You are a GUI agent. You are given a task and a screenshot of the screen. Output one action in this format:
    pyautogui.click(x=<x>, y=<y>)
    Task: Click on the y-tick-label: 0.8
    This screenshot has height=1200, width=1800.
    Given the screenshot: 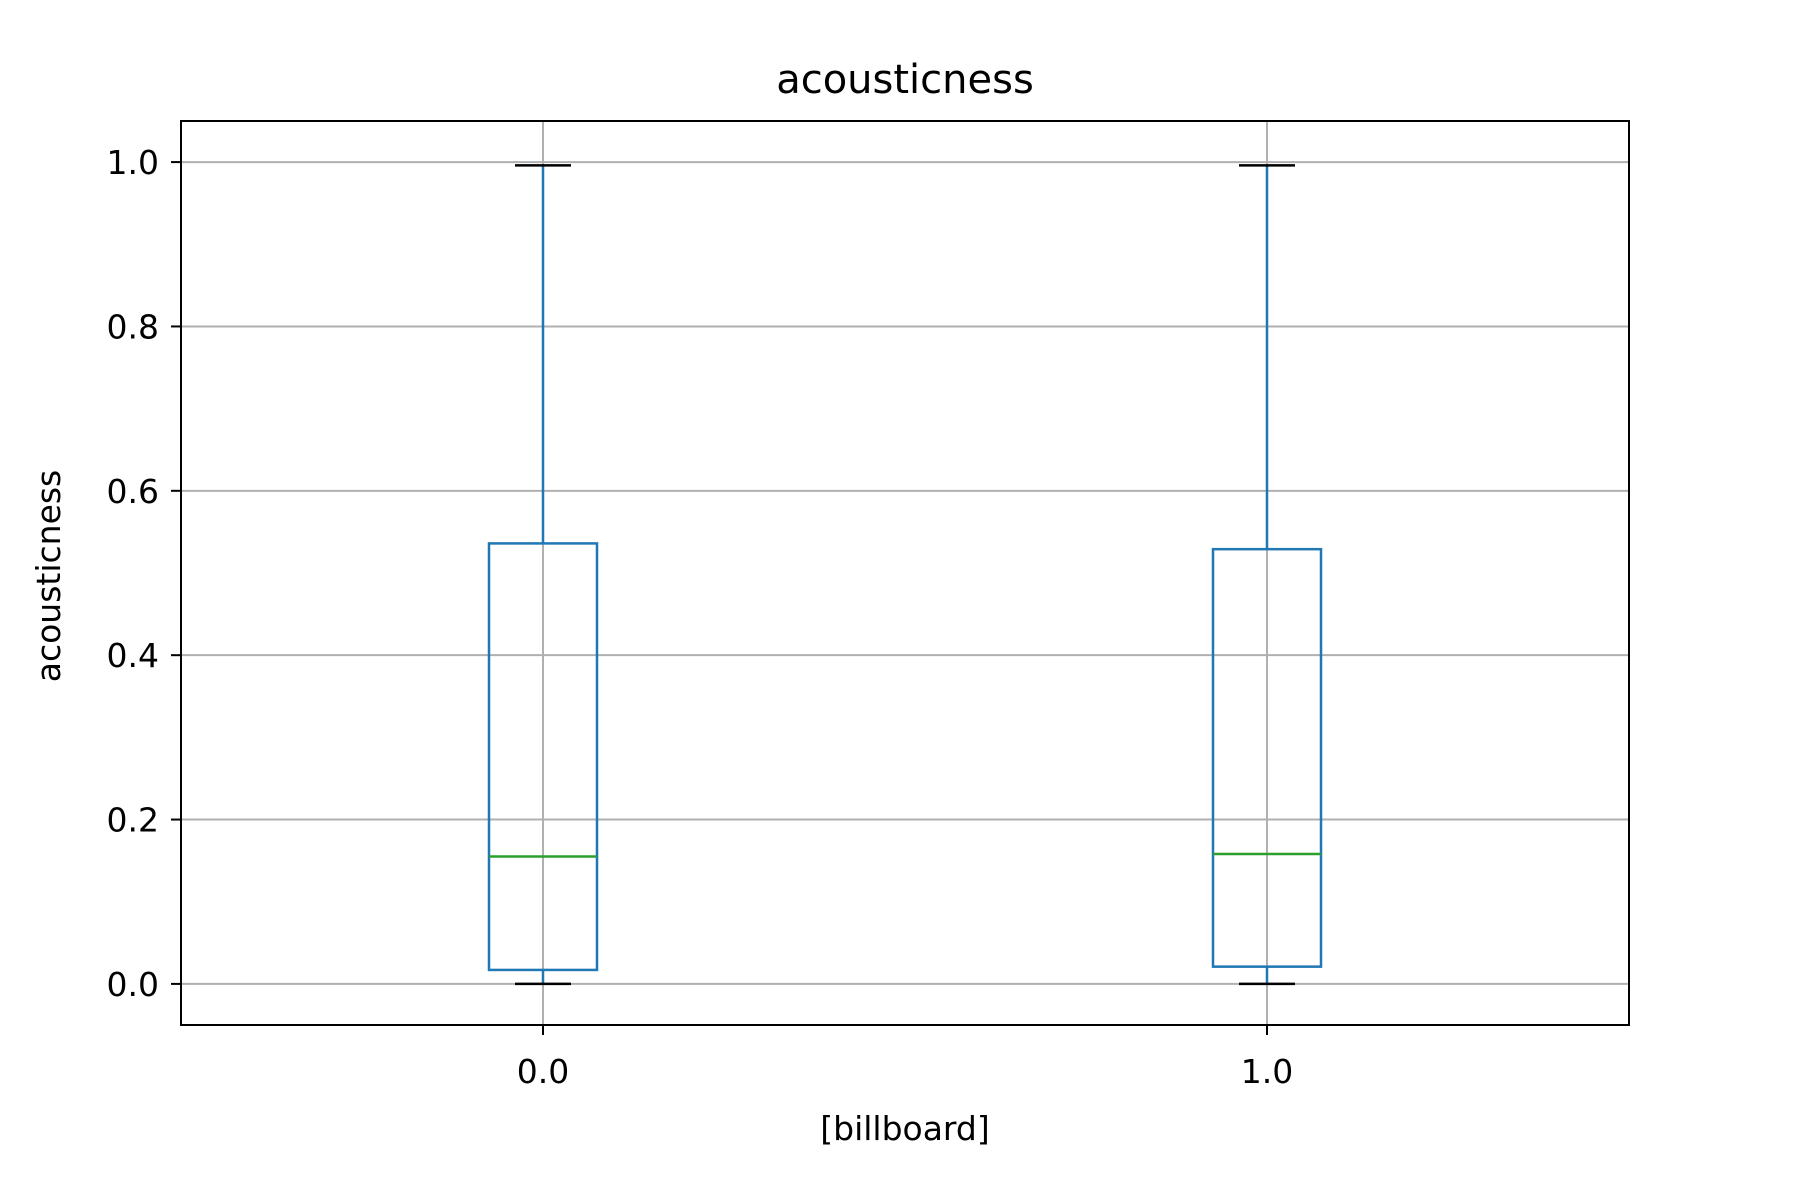 What is the action you would take?
    pyautogui.click(x=133, y=326)
    